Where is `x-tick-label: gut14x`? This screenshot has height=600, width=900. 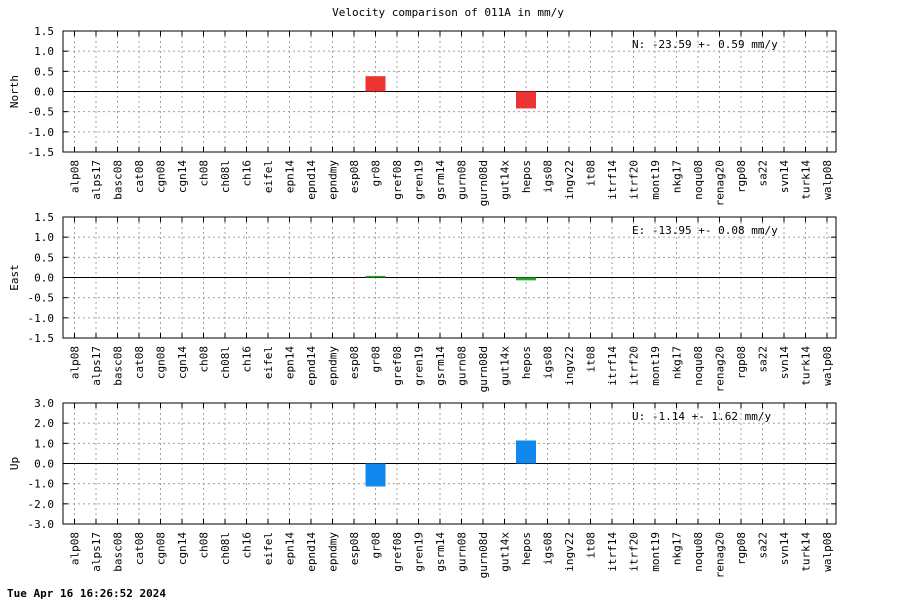 x-tick-label: gut14x is located at coordinates (505, 366).